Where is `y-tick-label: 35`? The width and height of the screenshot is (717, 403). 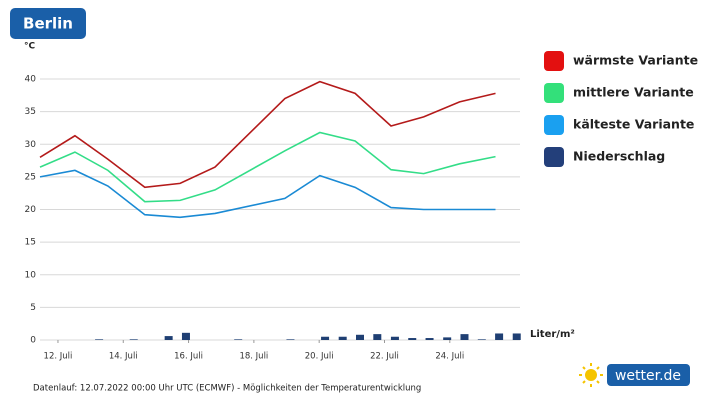
y-tick-label: 35 is located at coordinates (30, 112).